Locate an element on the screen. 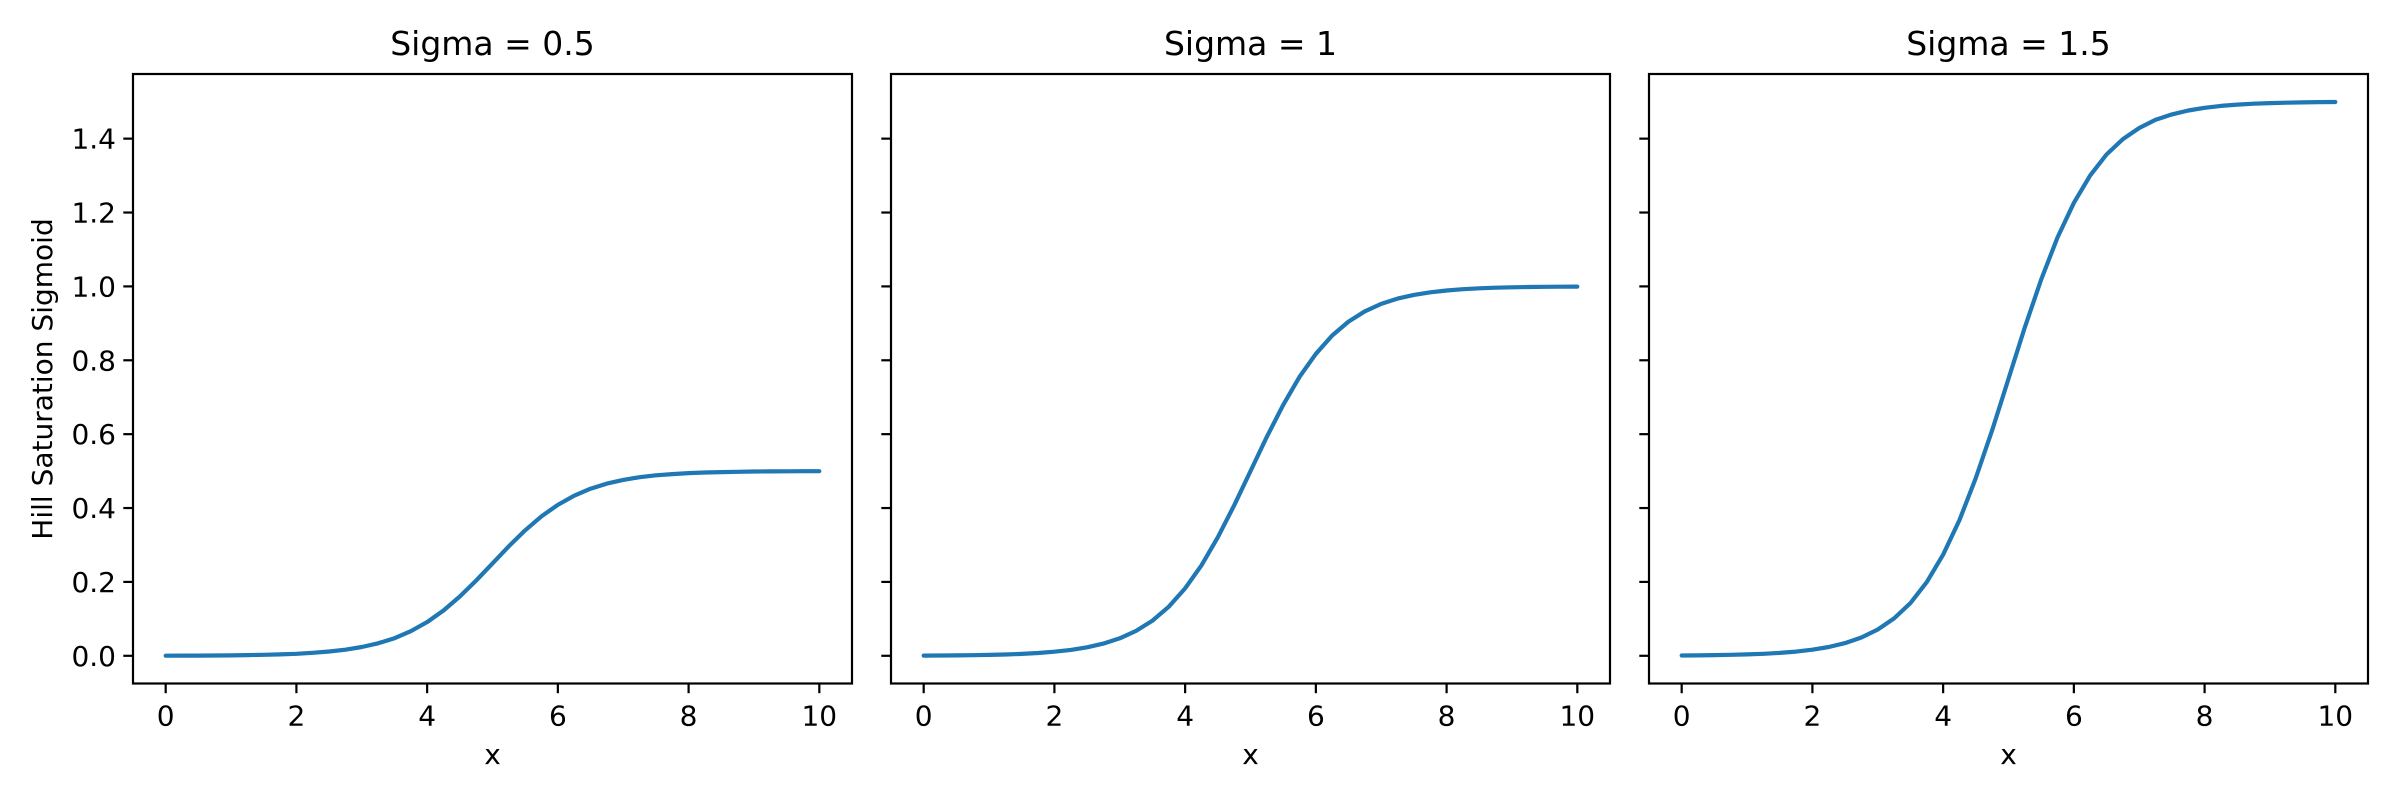 The height and width of the screenshot is (800, 2400). subplot-2-title: Sigma = 1 is located at coordinates (1250, 43).